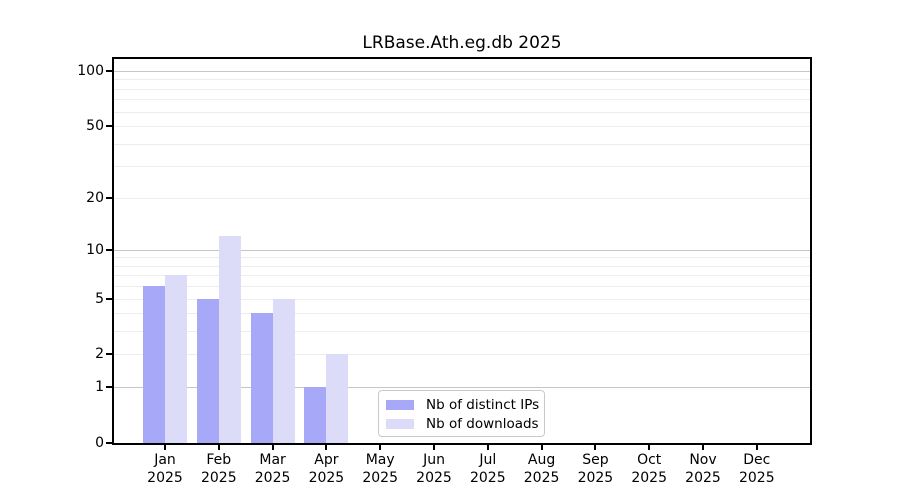  I want to click on x-tick-label: Feb 2025, so click(219, 469).